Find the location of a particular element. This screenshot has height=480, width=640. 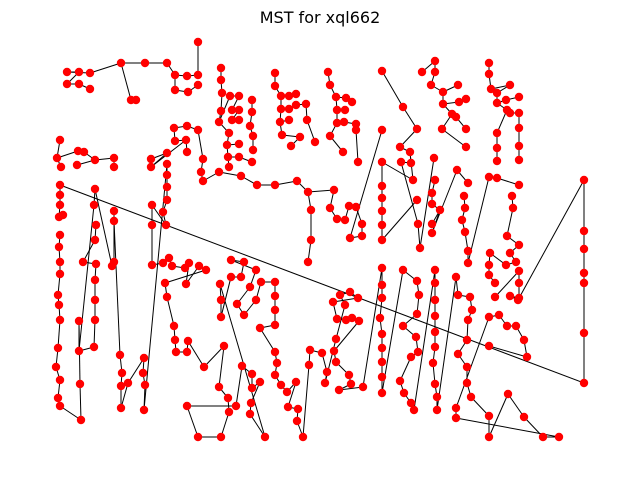

chart-title: MST for xql662 is located at coordinates (320, 17).